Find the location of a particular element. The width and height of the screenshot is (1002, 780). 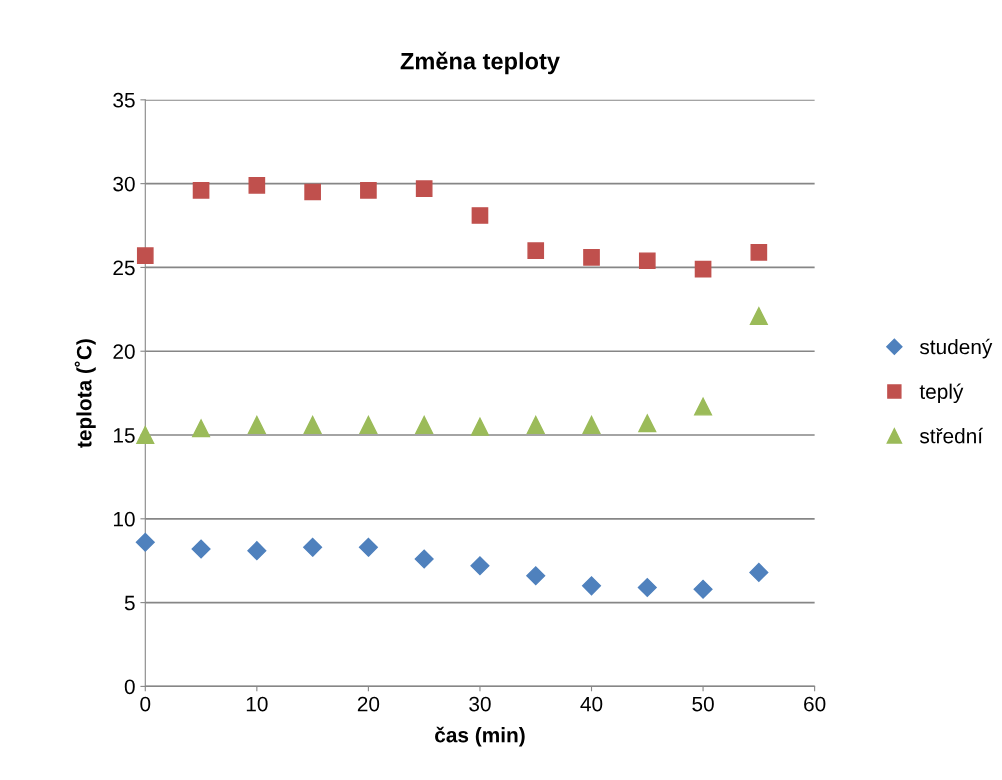

y-tick-label: 10 is located at coordinates (124, 519).